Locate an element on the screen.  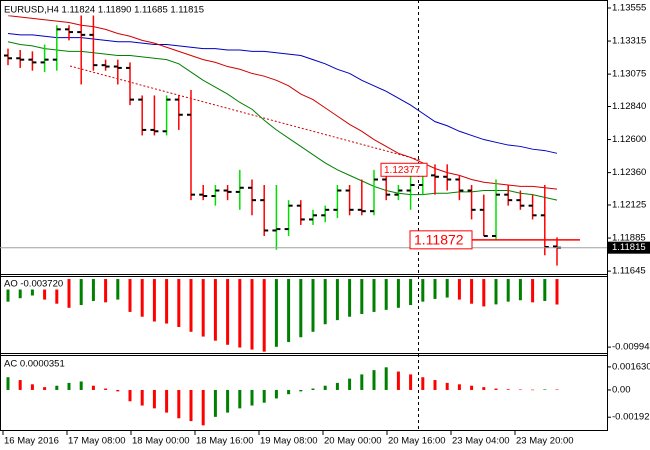
y-tick-label: 1.11645 is located at coordinates (629, 271).